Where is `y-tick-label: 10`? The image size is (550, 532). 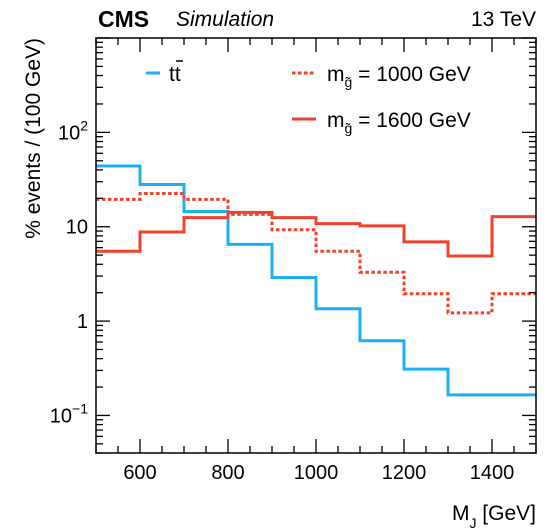 y-tick-label: 10 is located at coordinates (77, 228).